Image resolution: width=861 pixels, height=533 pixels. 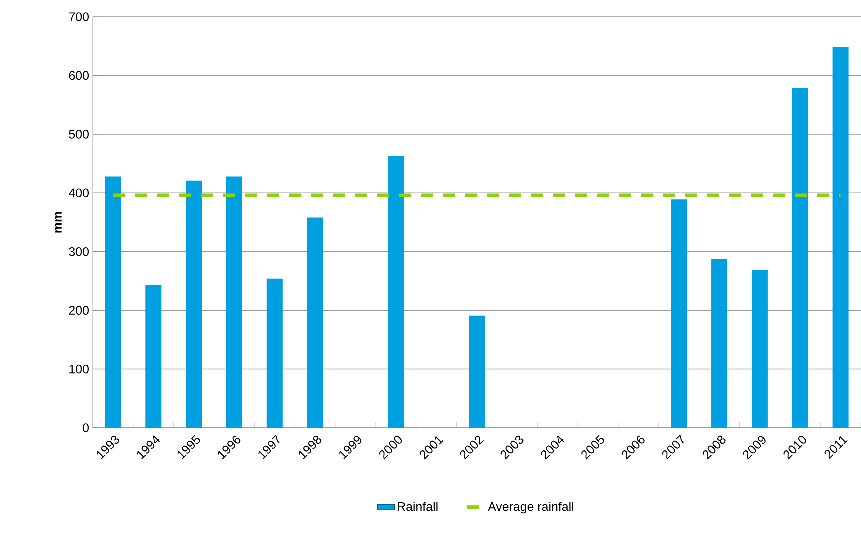 I want to click on legend-label: Rainfall, so click(x=418, y=507).